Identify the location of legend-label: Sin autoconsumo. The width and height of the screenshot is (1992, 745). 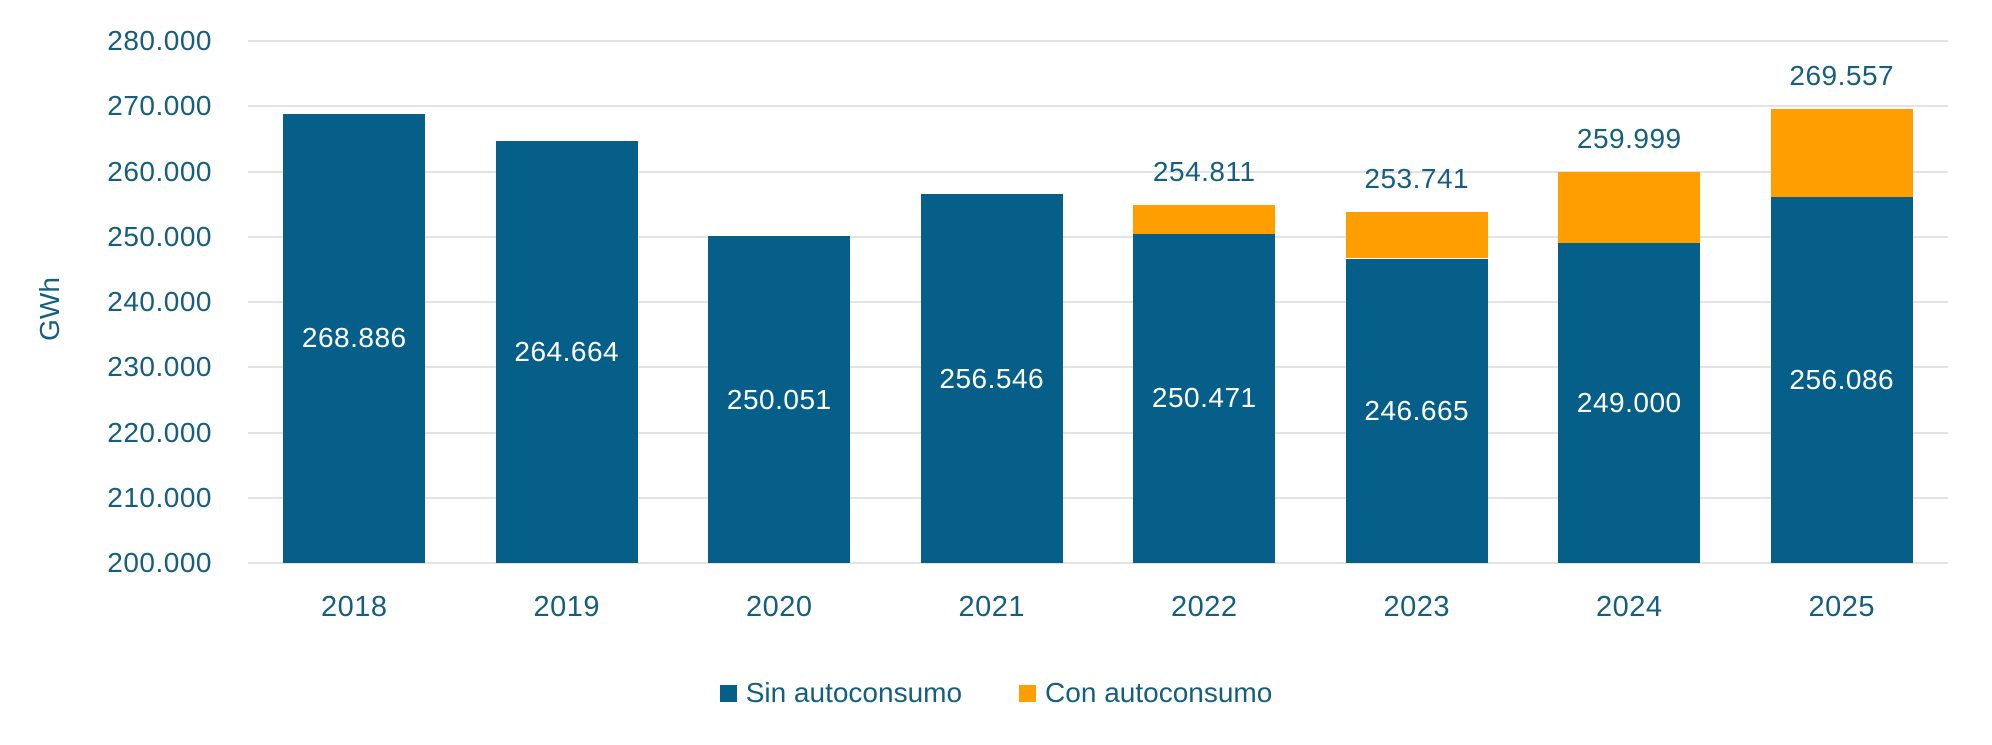
(854, 692).